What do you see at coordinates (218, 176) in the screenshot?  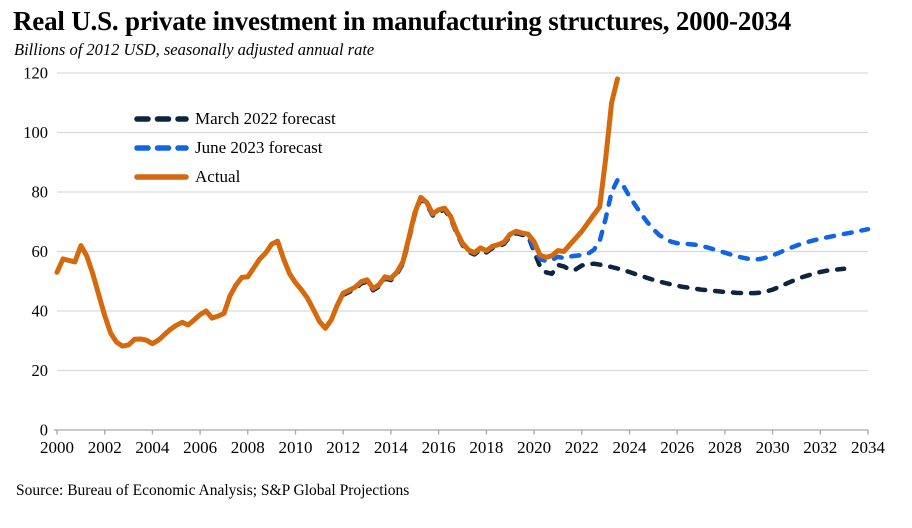 I see `legend-label: Actual` at bounding box center [218, 176].